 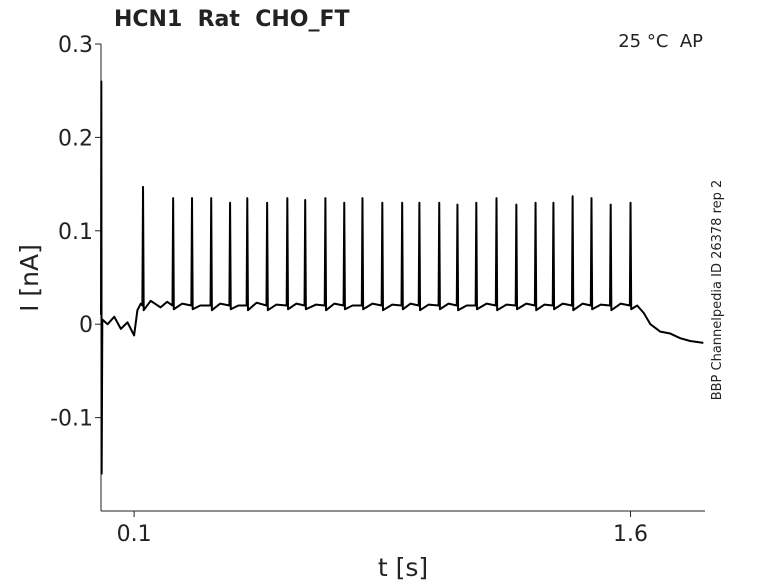 I want to click on y-tick-label: 0.2, so click(x=75, y=138).